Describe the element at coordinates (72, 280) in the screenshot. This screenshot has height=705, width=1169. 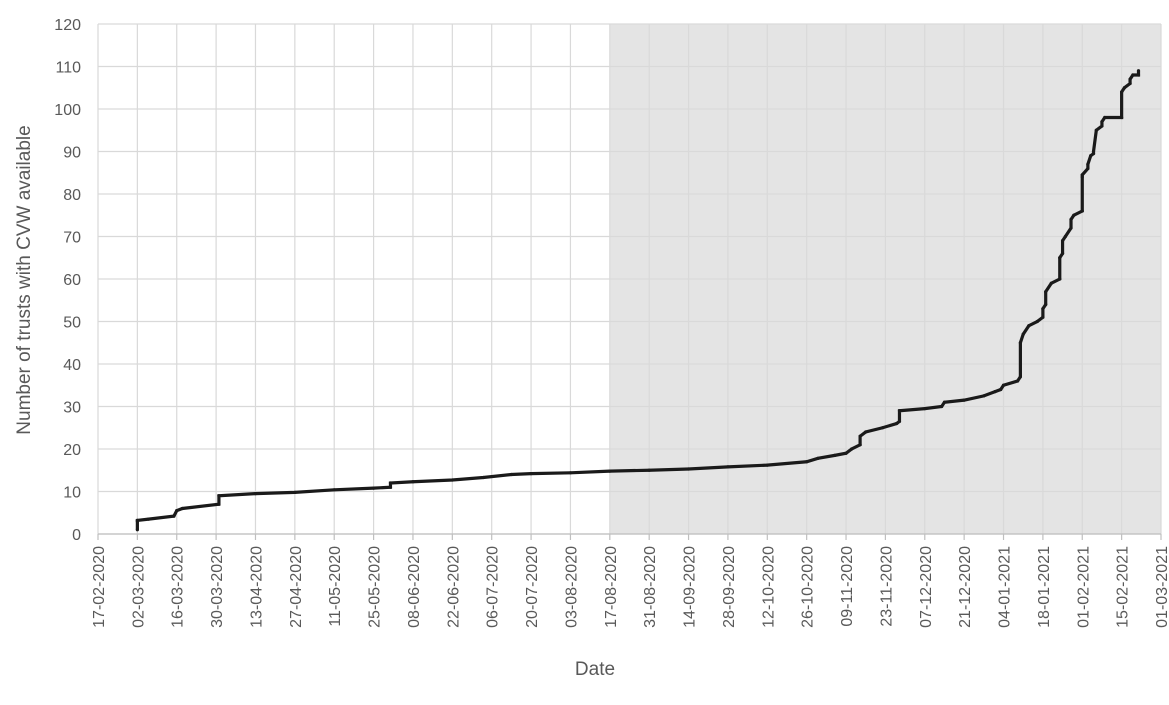
I see `y-tick-label-6: 60` at that location.